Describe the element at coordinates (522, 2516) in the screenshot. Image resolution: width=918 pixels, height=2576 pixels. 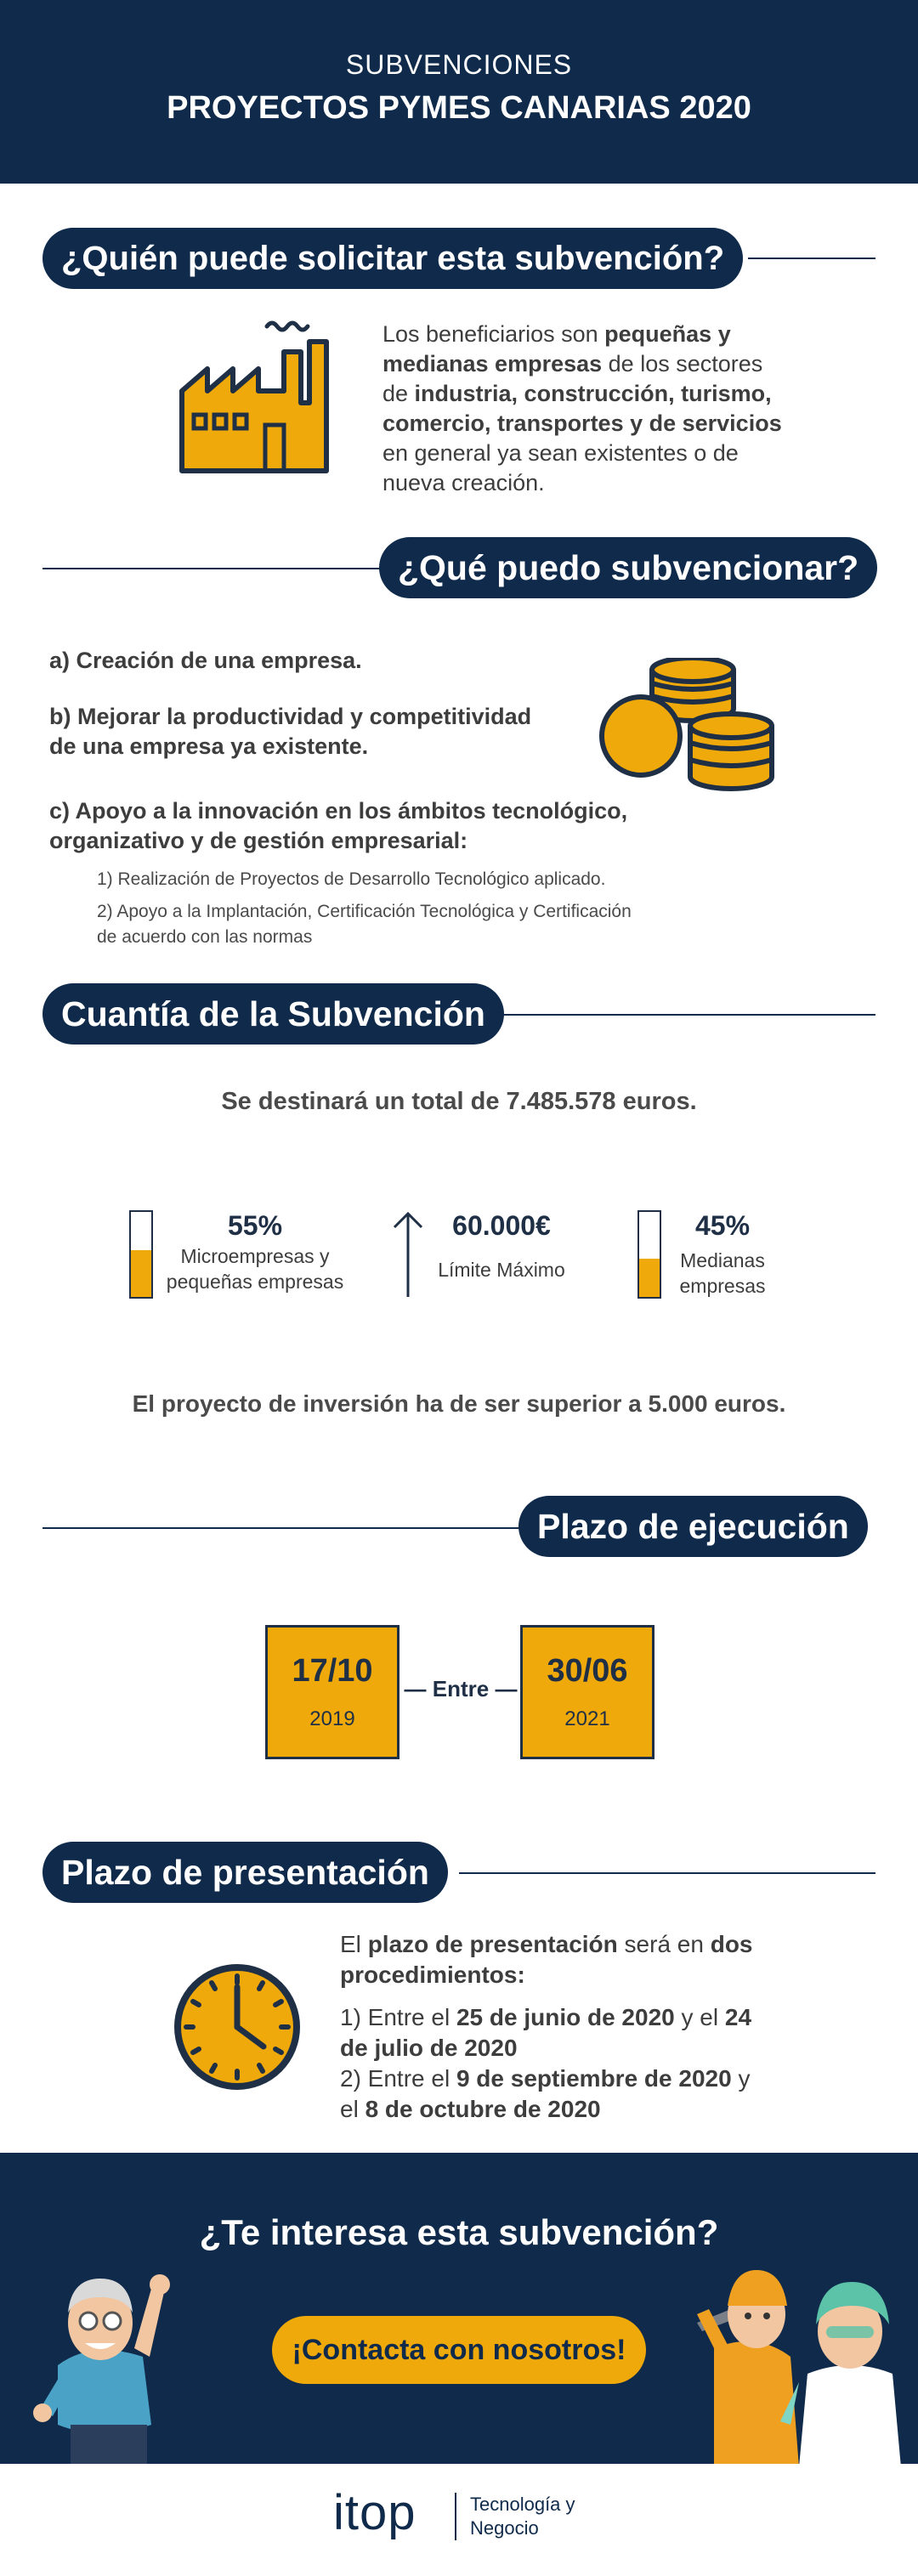
I see `footer-tagline: Tecnología y Negocio` at that location.